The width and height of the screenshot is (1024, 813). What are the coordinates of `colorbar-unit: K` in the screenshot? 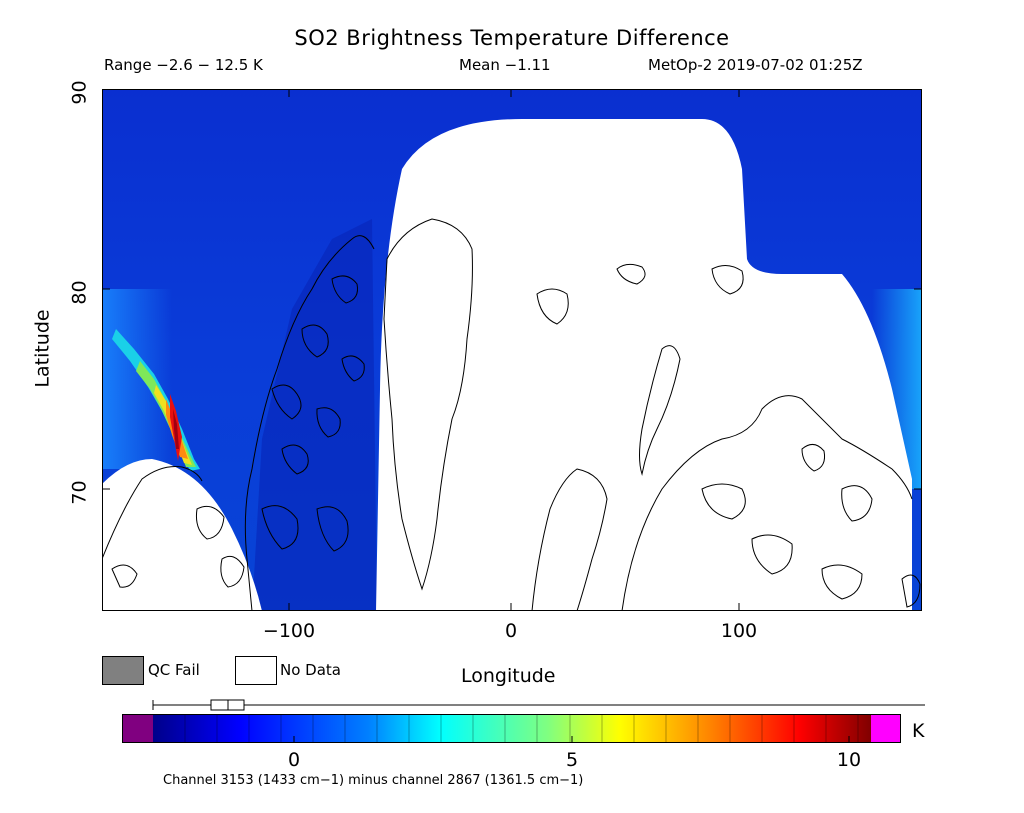 It's located at (918, 731).